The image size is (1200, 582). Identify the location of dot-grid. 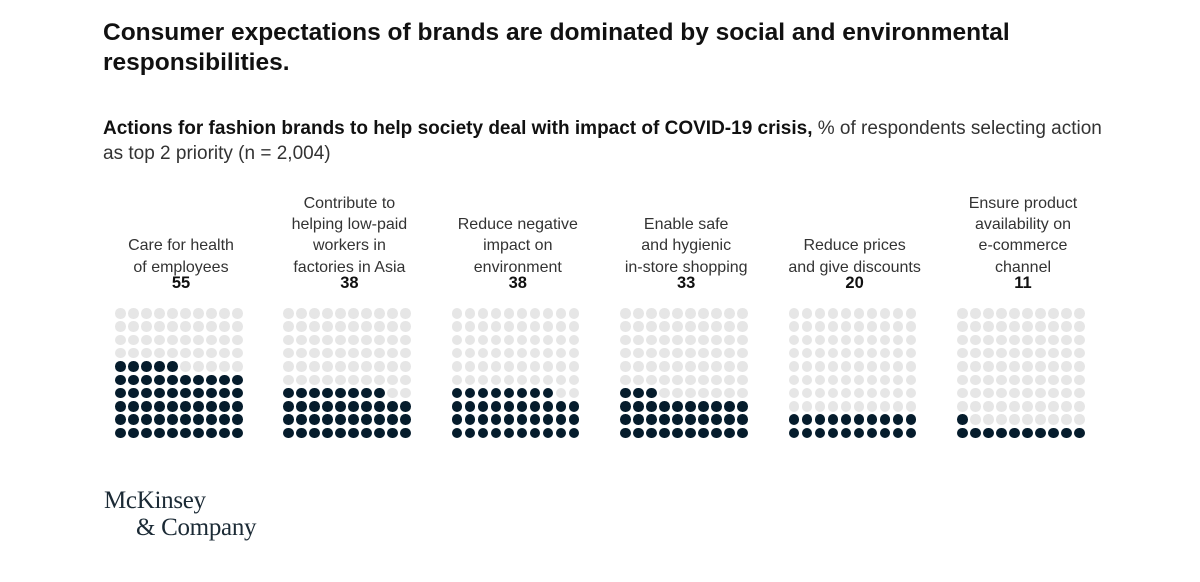
(517, 378).